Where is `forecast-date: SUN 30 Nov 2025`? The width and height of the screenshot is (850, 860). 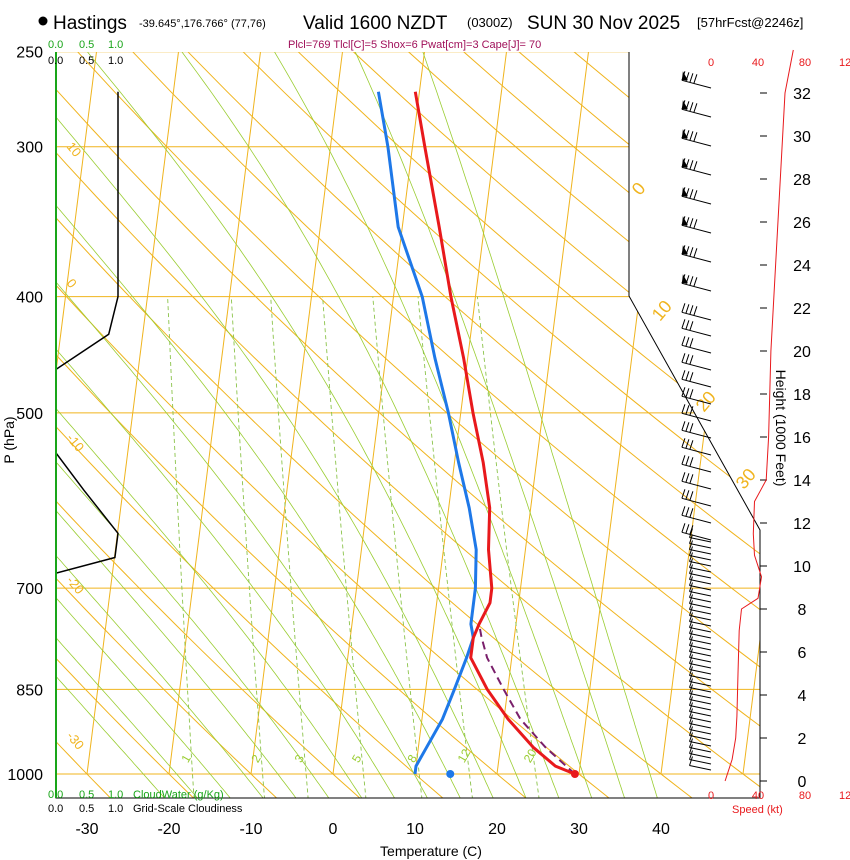
forecast-date: SUN 30 Nov 2025 is located at coordinates (603, 23).